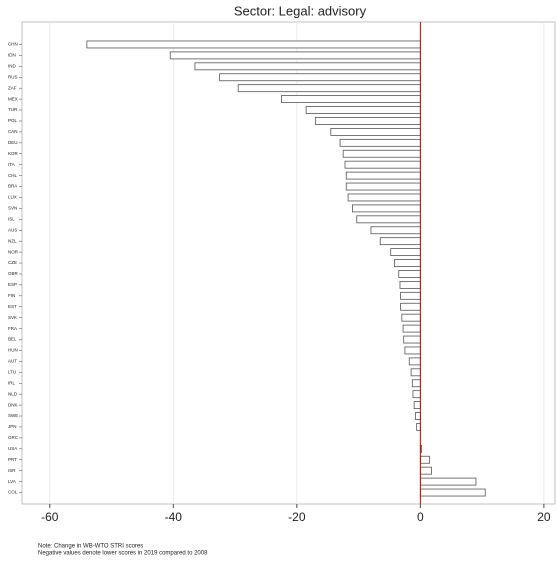 This screenshot has width=558, height=571. Describe the element at coordinates (13, 142) in the screenshot. I see `y-tick-label: DEU` at that location.